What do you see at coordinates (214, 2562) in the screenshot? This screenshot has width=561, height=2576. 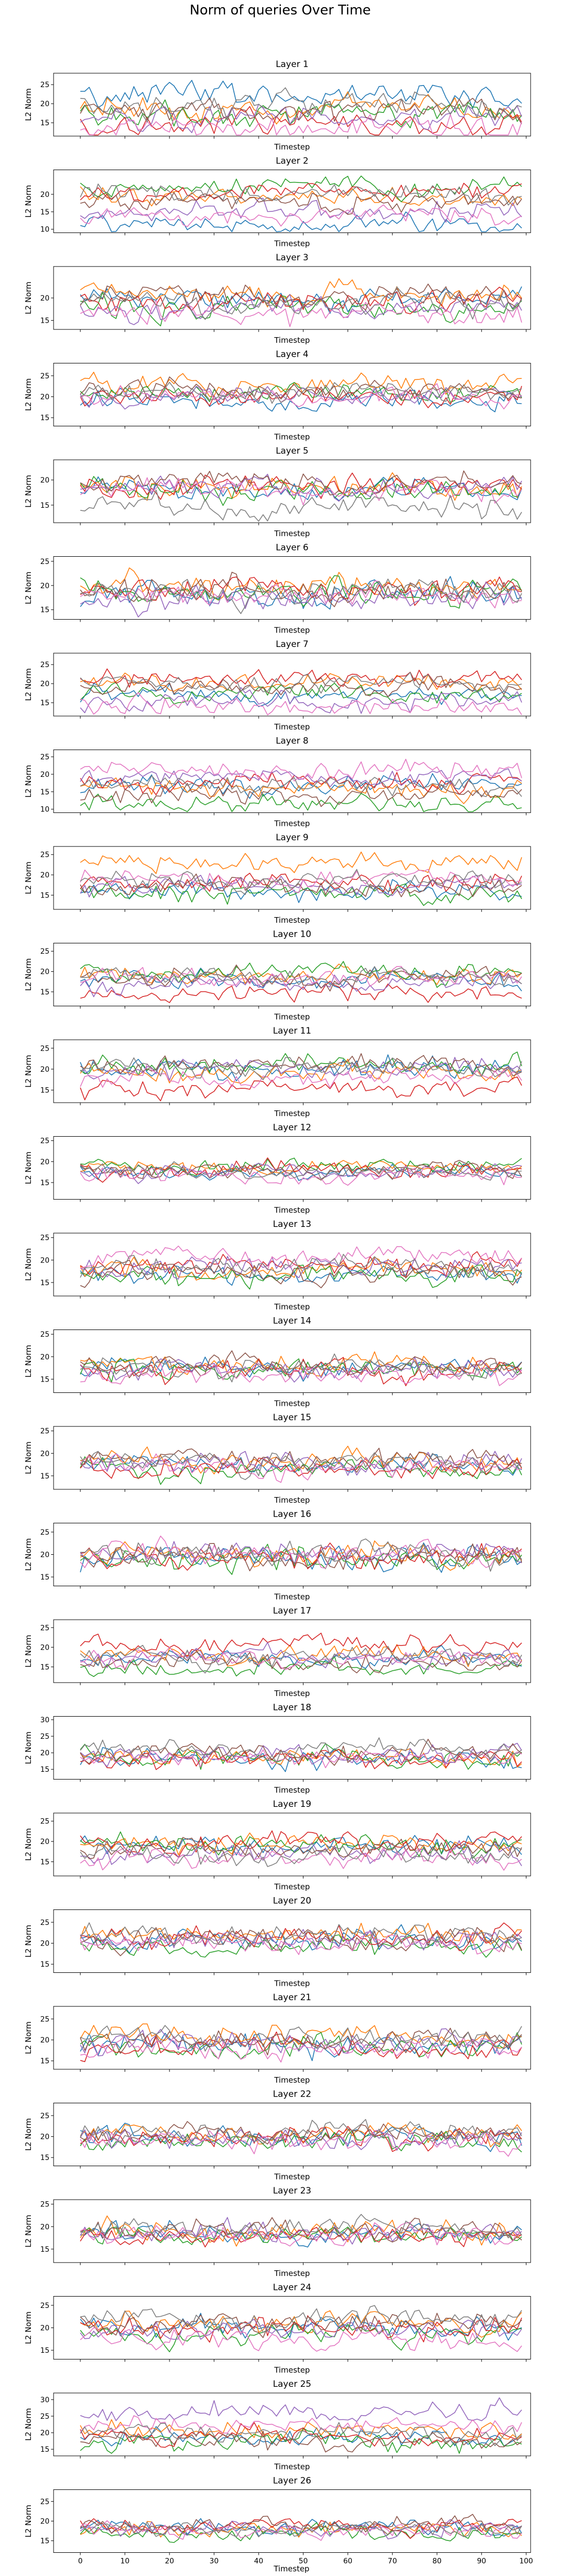 I see `x-tick-label: 30` at bounding box center [214, 2562].